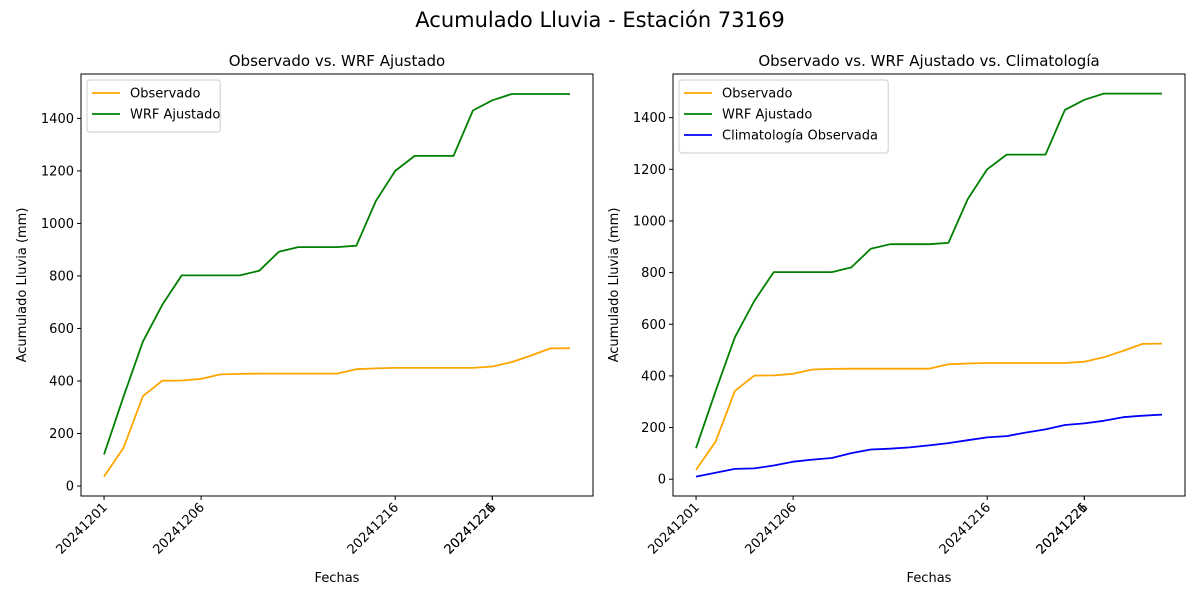 This screenshot has width=1200, height=600. Describe the element at coordinates (600, 20) in the screenshot. I see `figure-title: Acumulado Lluvia - Estación 73169` at that location.